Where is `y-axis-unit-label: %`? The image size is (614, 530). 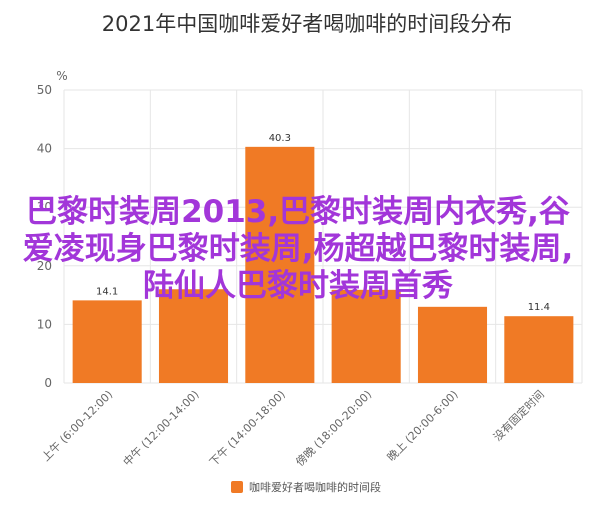 y-axis-unit-label: % is located at coordinates (61, 76).